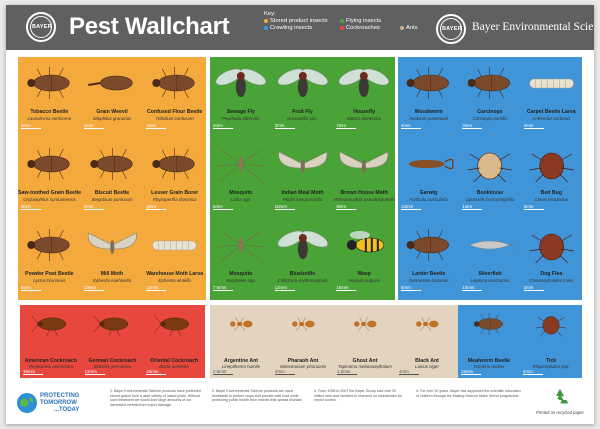 The width and height of the screenshot is (600, 429). What do you see at coordinates (241, 83) in the screenshot?
I see `fly-icon` at bounding box center [241, 83].